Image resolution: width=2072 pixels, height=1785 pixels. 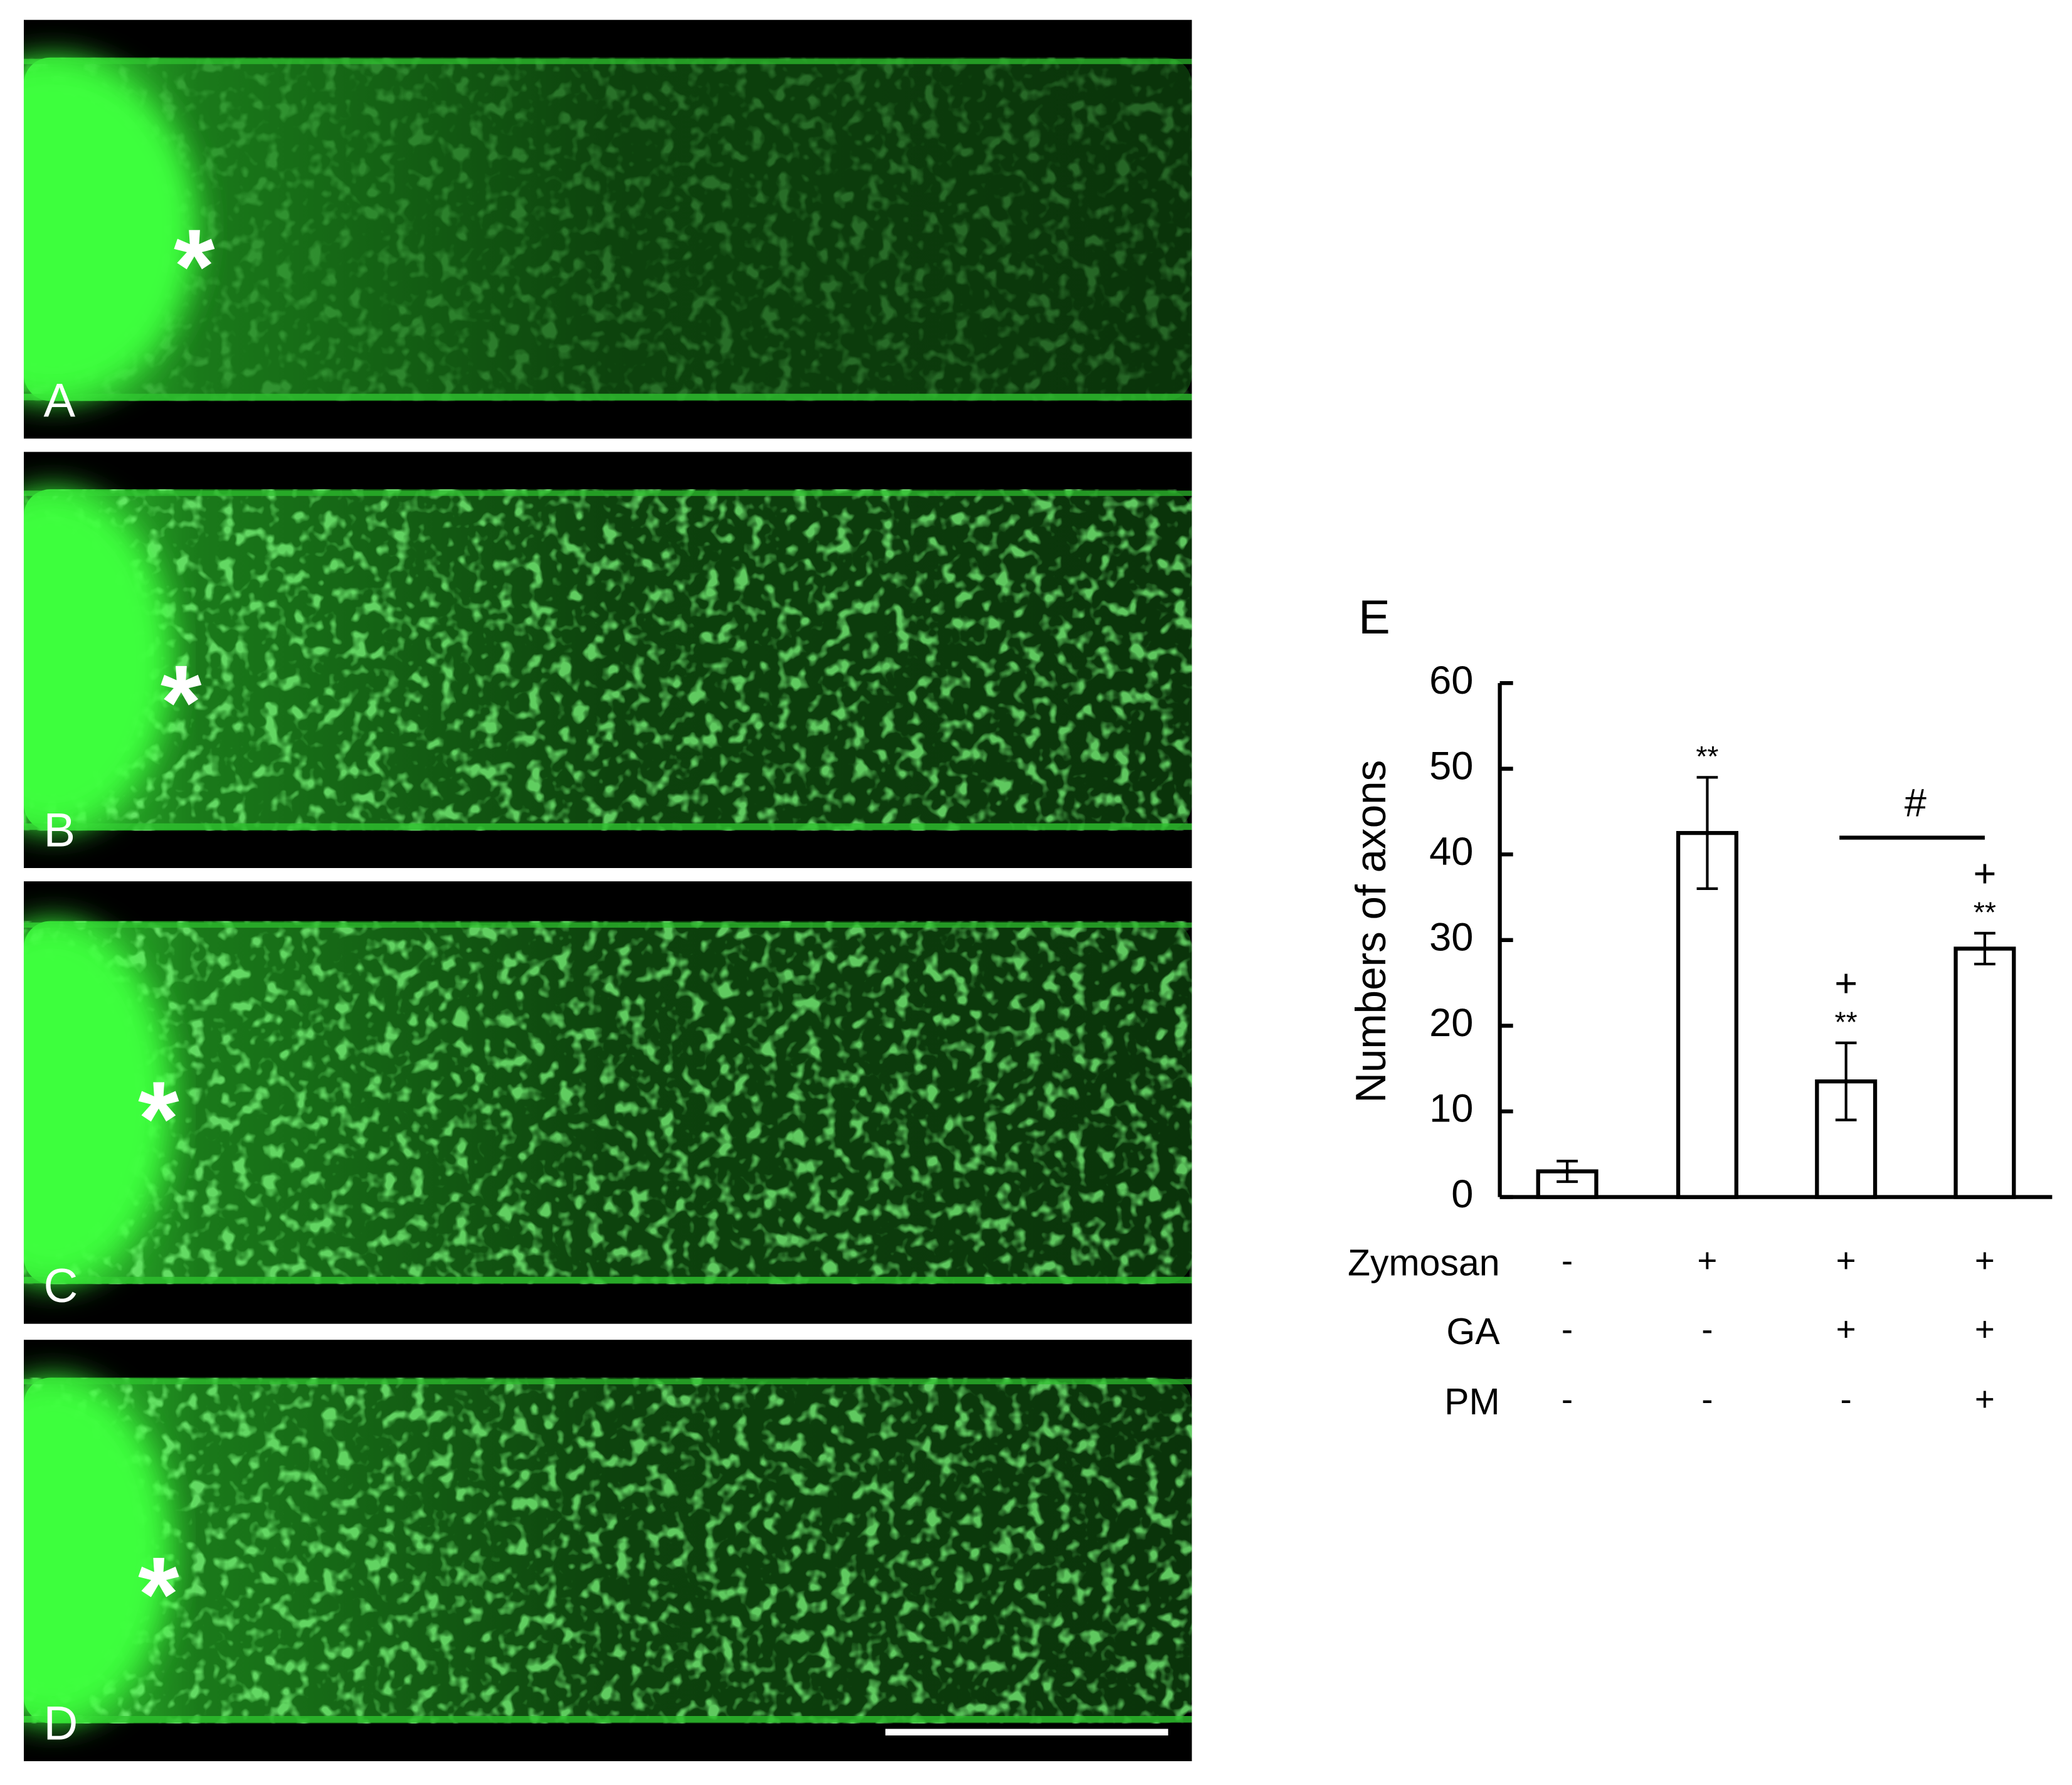 I want to click on treatment-name: PM, so click(x=1471, y=1402).